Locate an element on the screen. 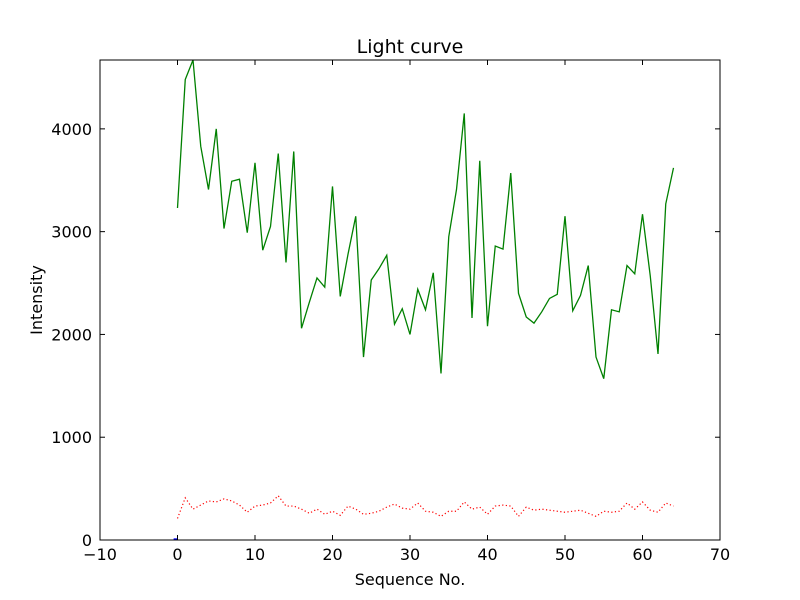 The width and height of the screenshot is (800, 600). x-tick-label: 0 is located at coordinates (177, 554).